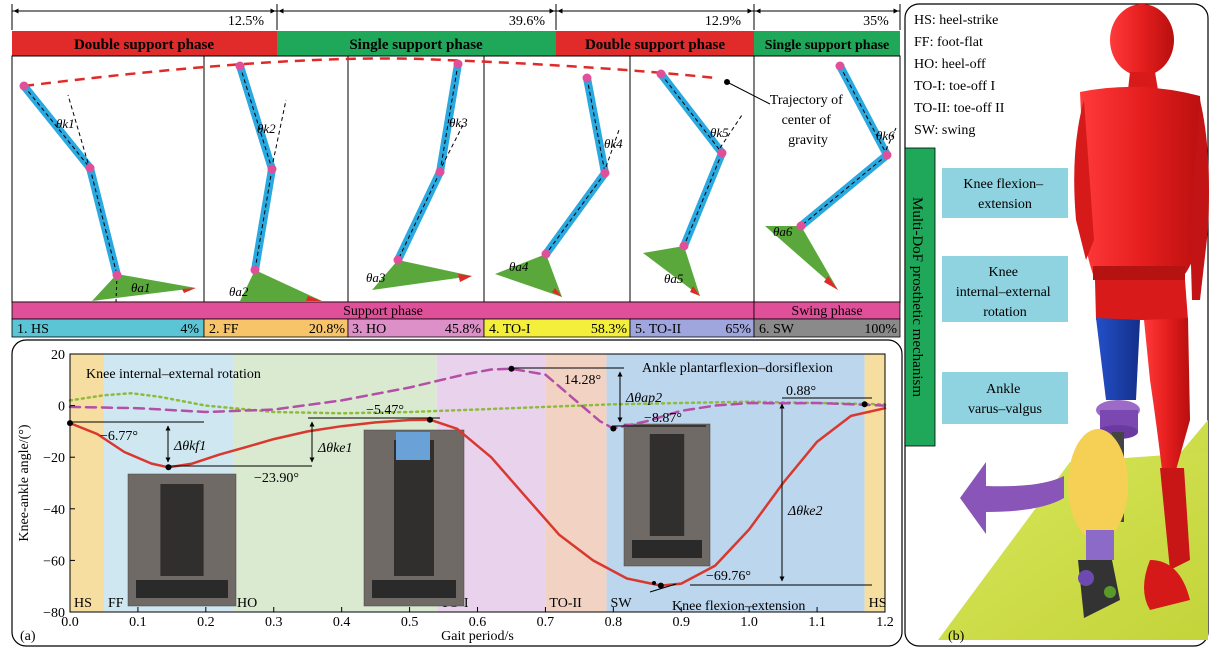  I want to click on x-tick-label-10: 1.0, so click(749, 622).